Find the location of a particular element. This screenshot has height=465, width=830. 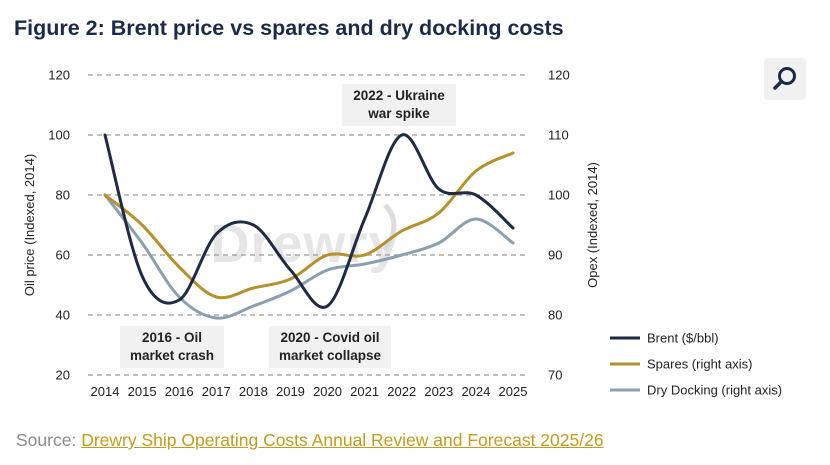

source-label: Source: is located at coordinates (46, 440).